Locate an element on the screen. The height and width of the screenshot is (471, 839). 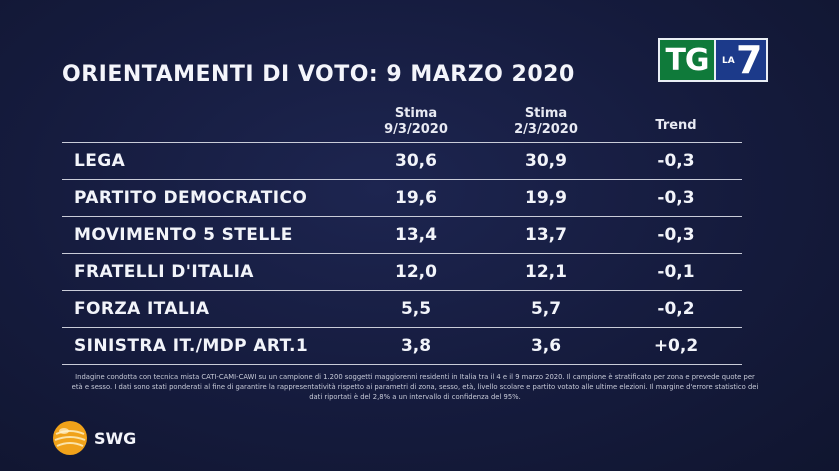
swg-globe-icon is located at coordinates (70, 438).